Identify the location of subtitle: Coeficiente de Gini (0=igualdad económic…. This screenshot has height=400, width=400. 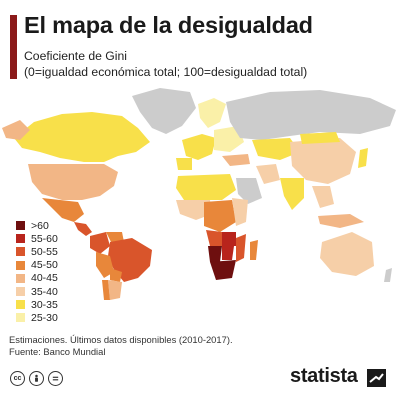
(165, 64).